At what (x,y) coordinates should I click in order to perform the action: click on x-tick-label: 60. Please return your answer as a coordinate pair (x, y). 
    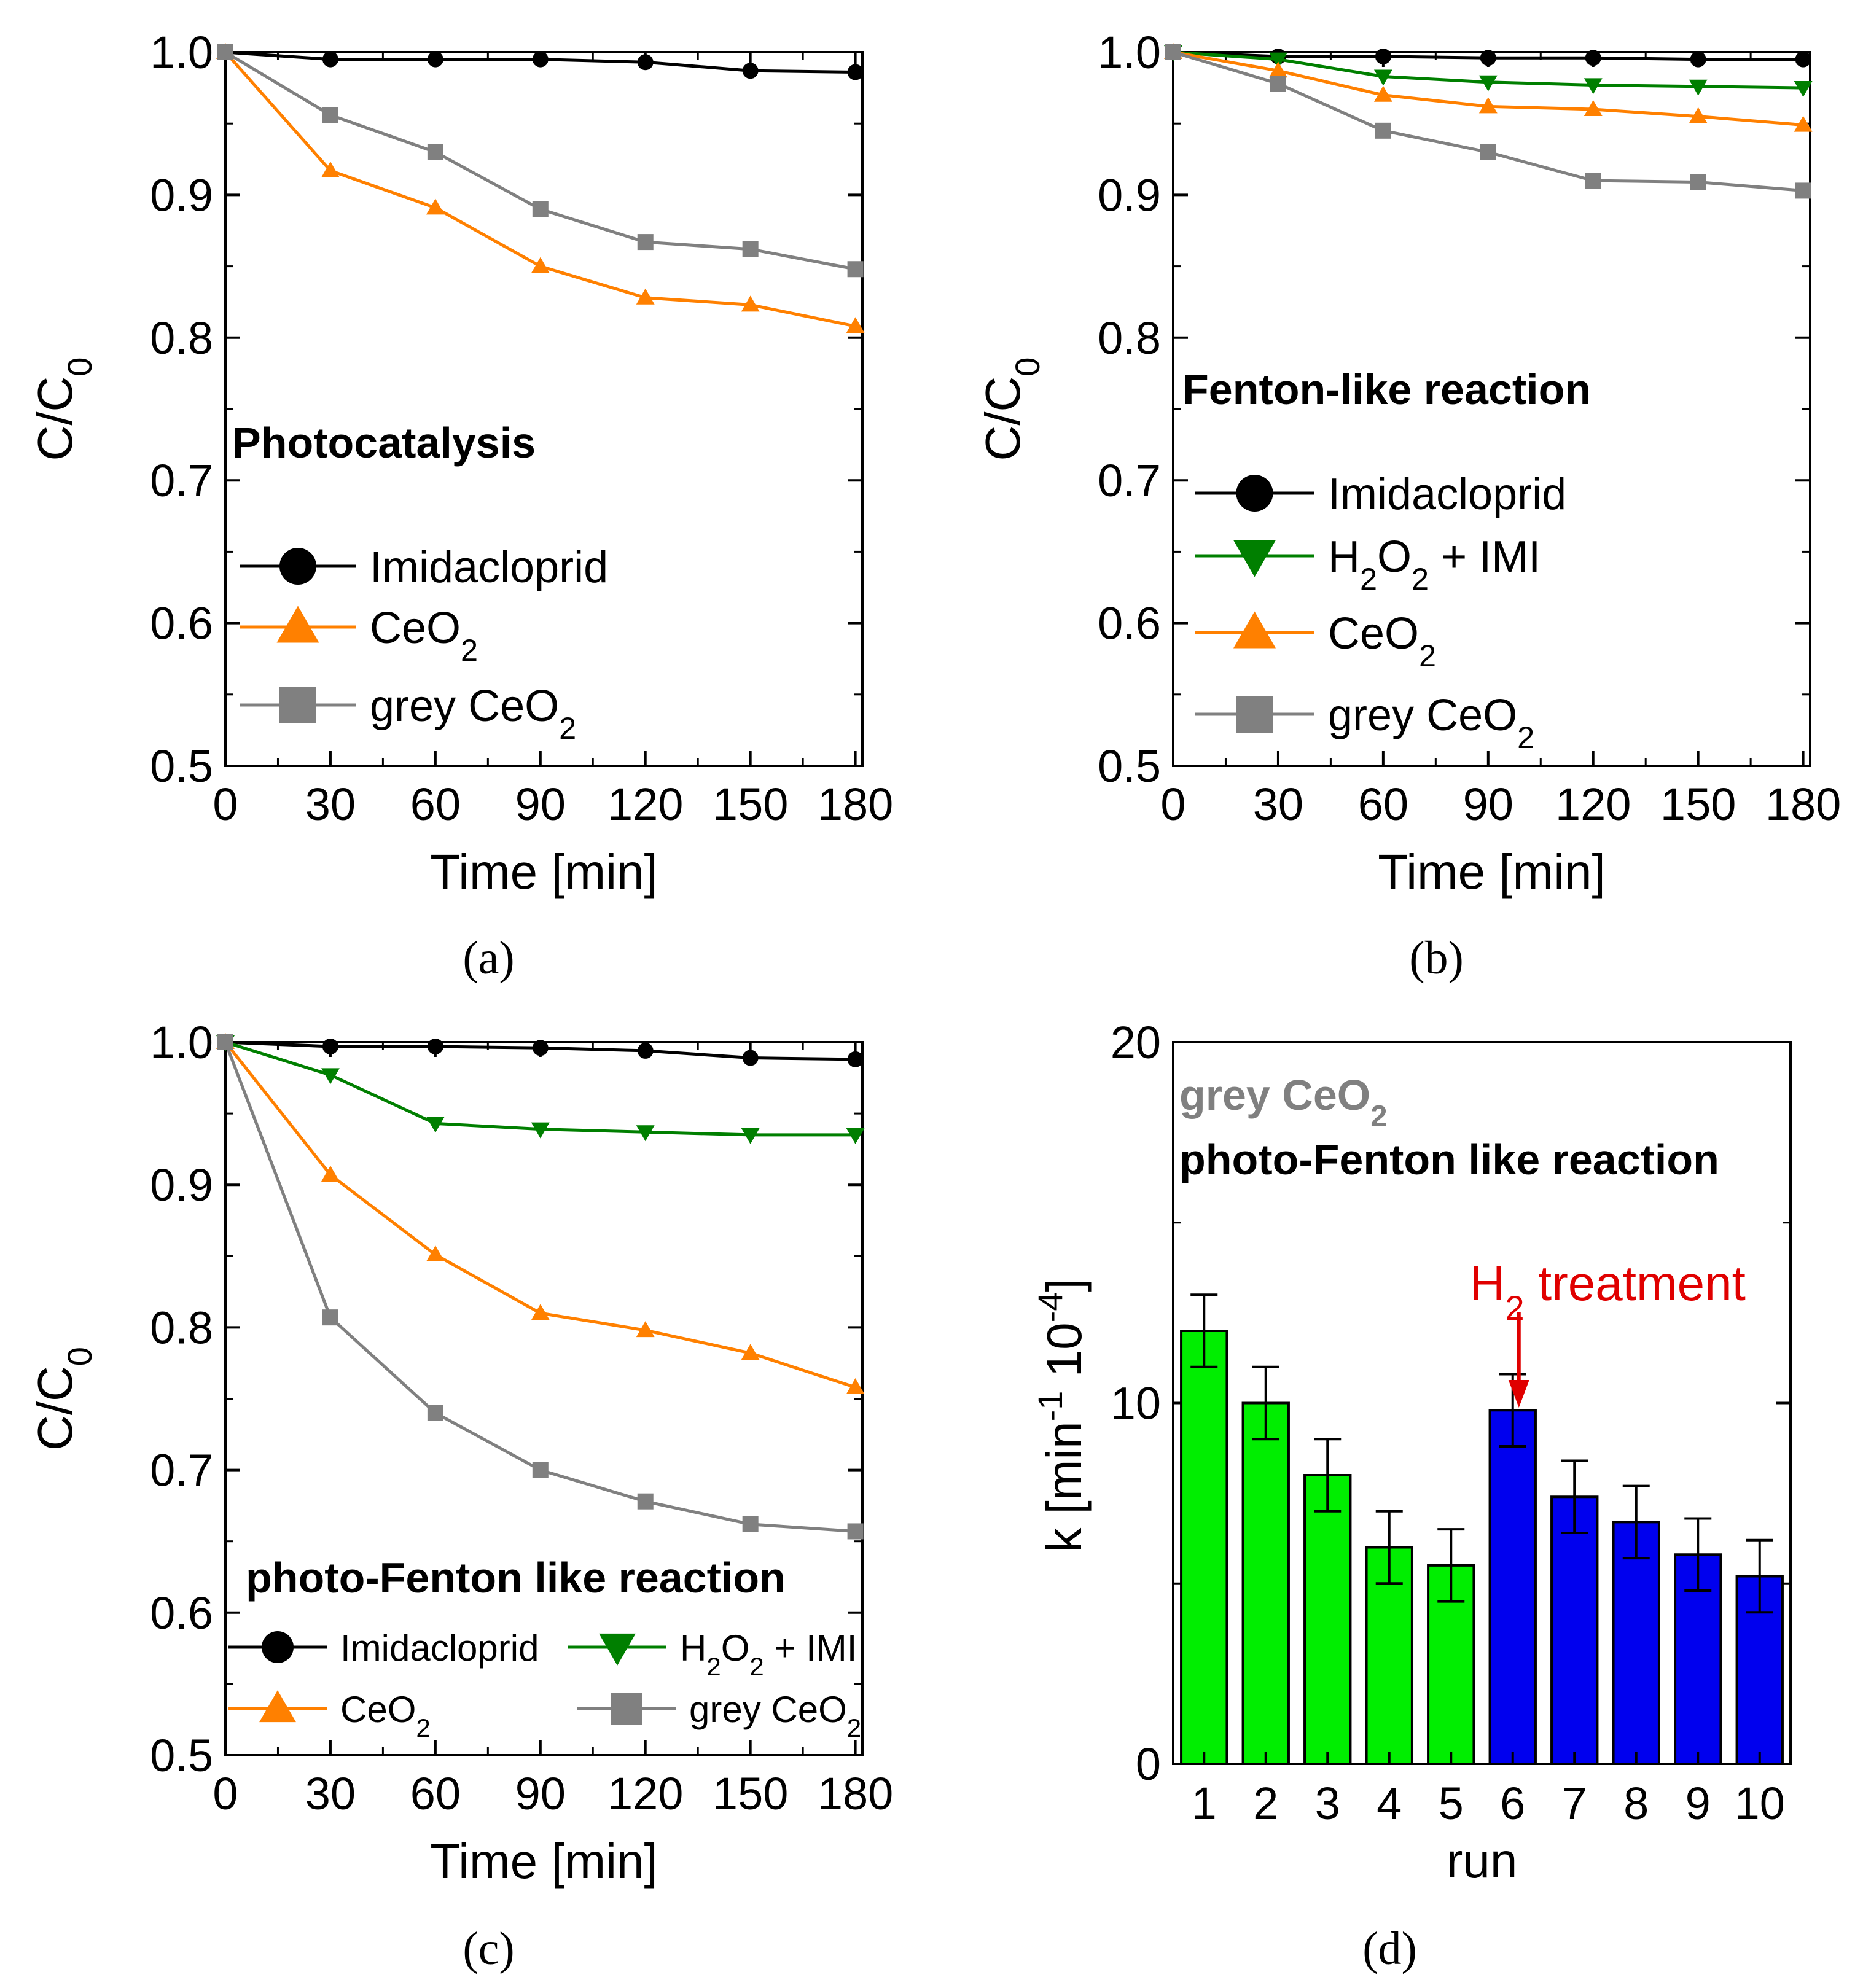
    Looking at the image, I should click on (435, 1793).